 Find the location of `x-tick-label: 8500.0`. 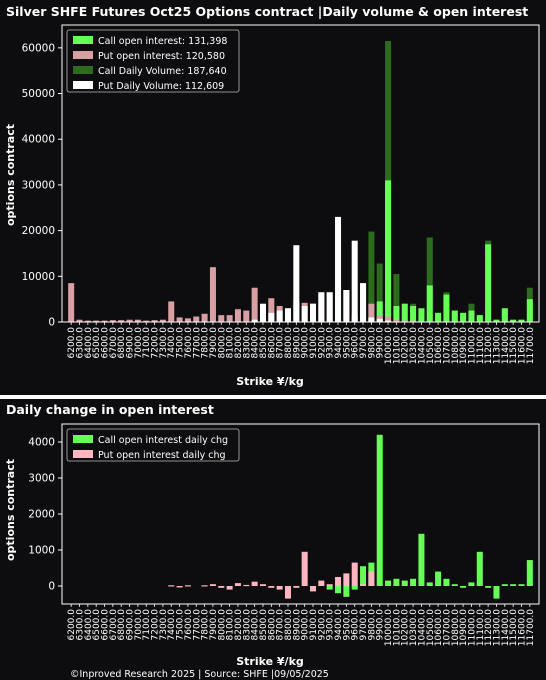

x-tick-label: 8500.0 is located at coordinates (264, 343).